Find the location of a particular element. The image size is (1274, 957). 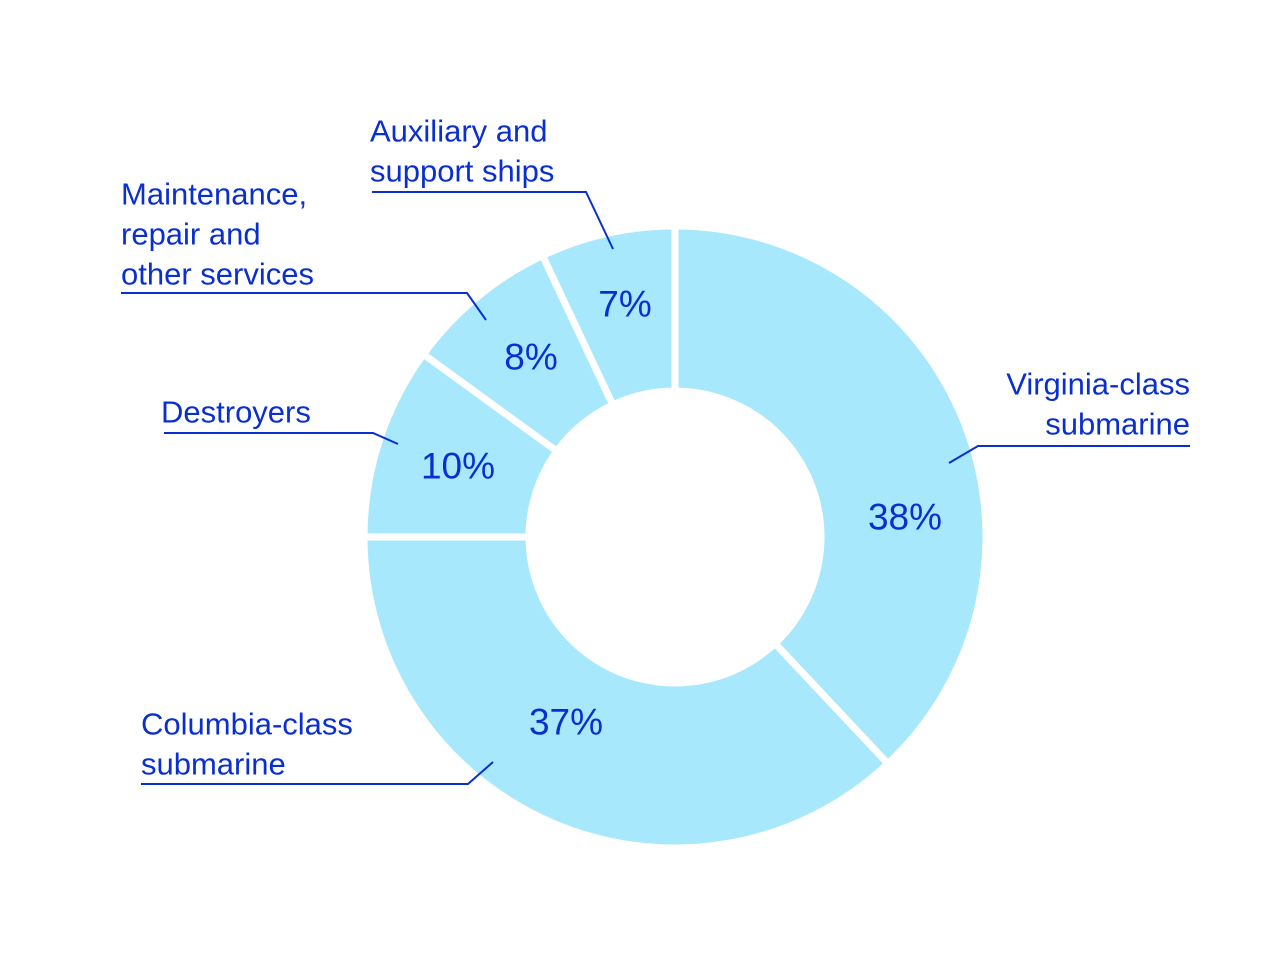

slice-value-label: 7% is located at coordinates (624, 304).